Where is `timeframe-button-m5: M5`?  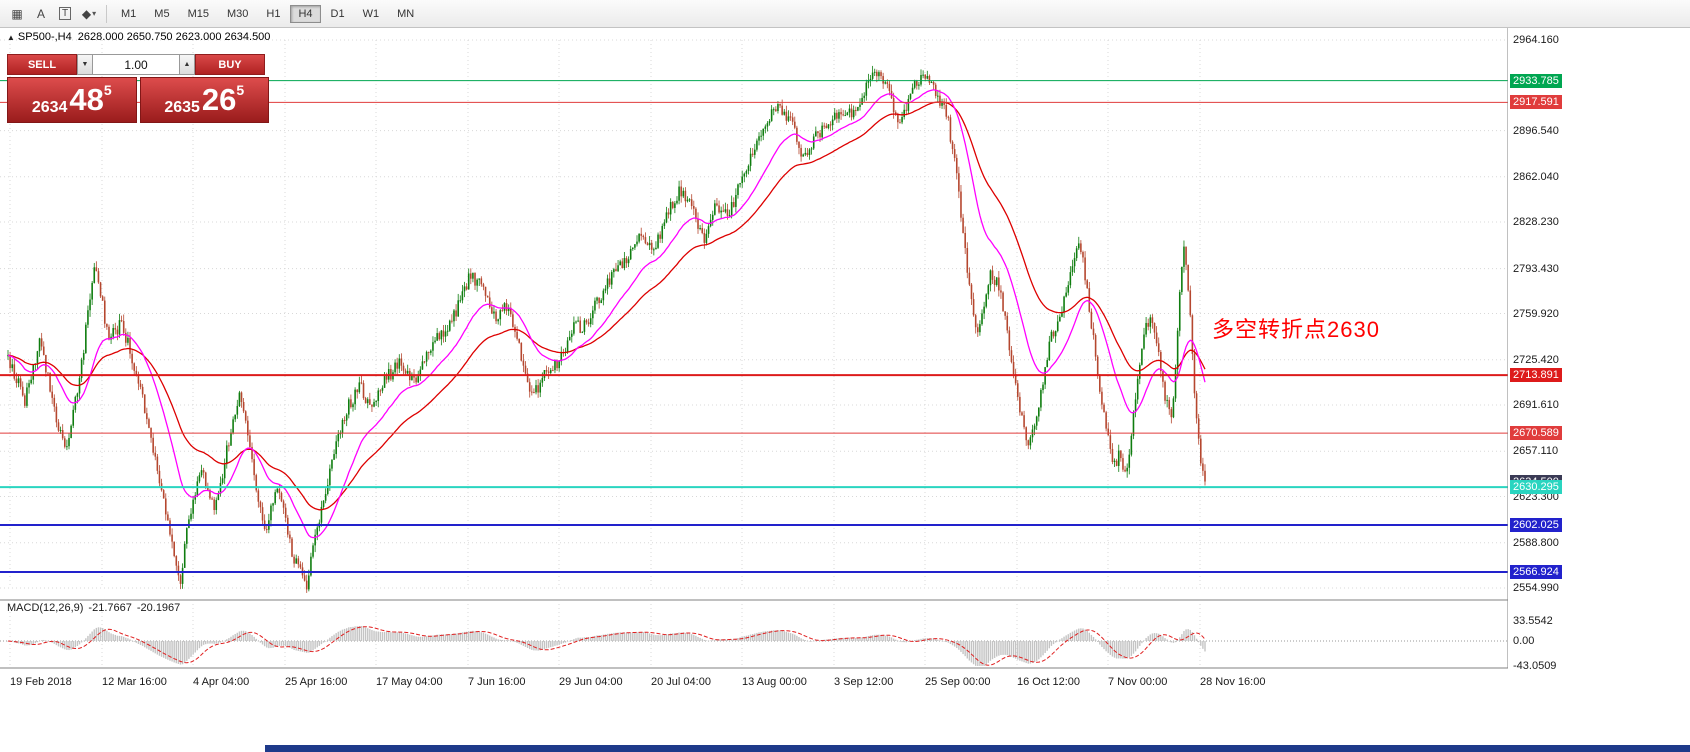 timeframe-button-m5: M5 is located at coordinates (161, 14).